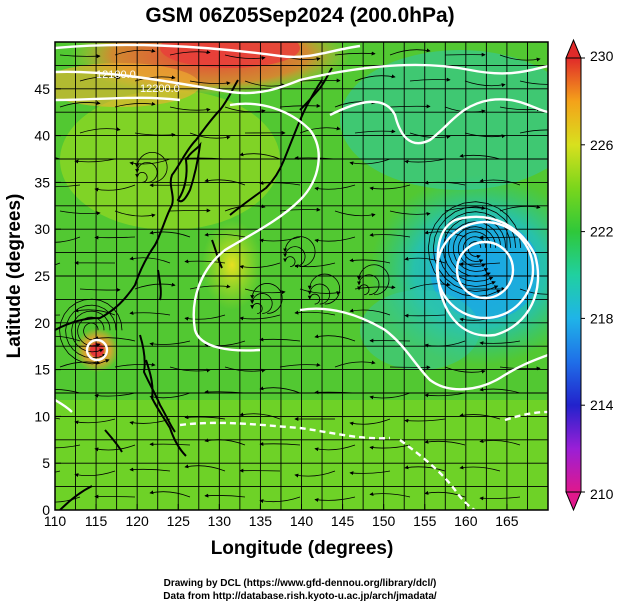  What do you see at coordinates (137, 521) in the screenshot?
I see `x-tick-label: 120` at bounding box center [137, 521].